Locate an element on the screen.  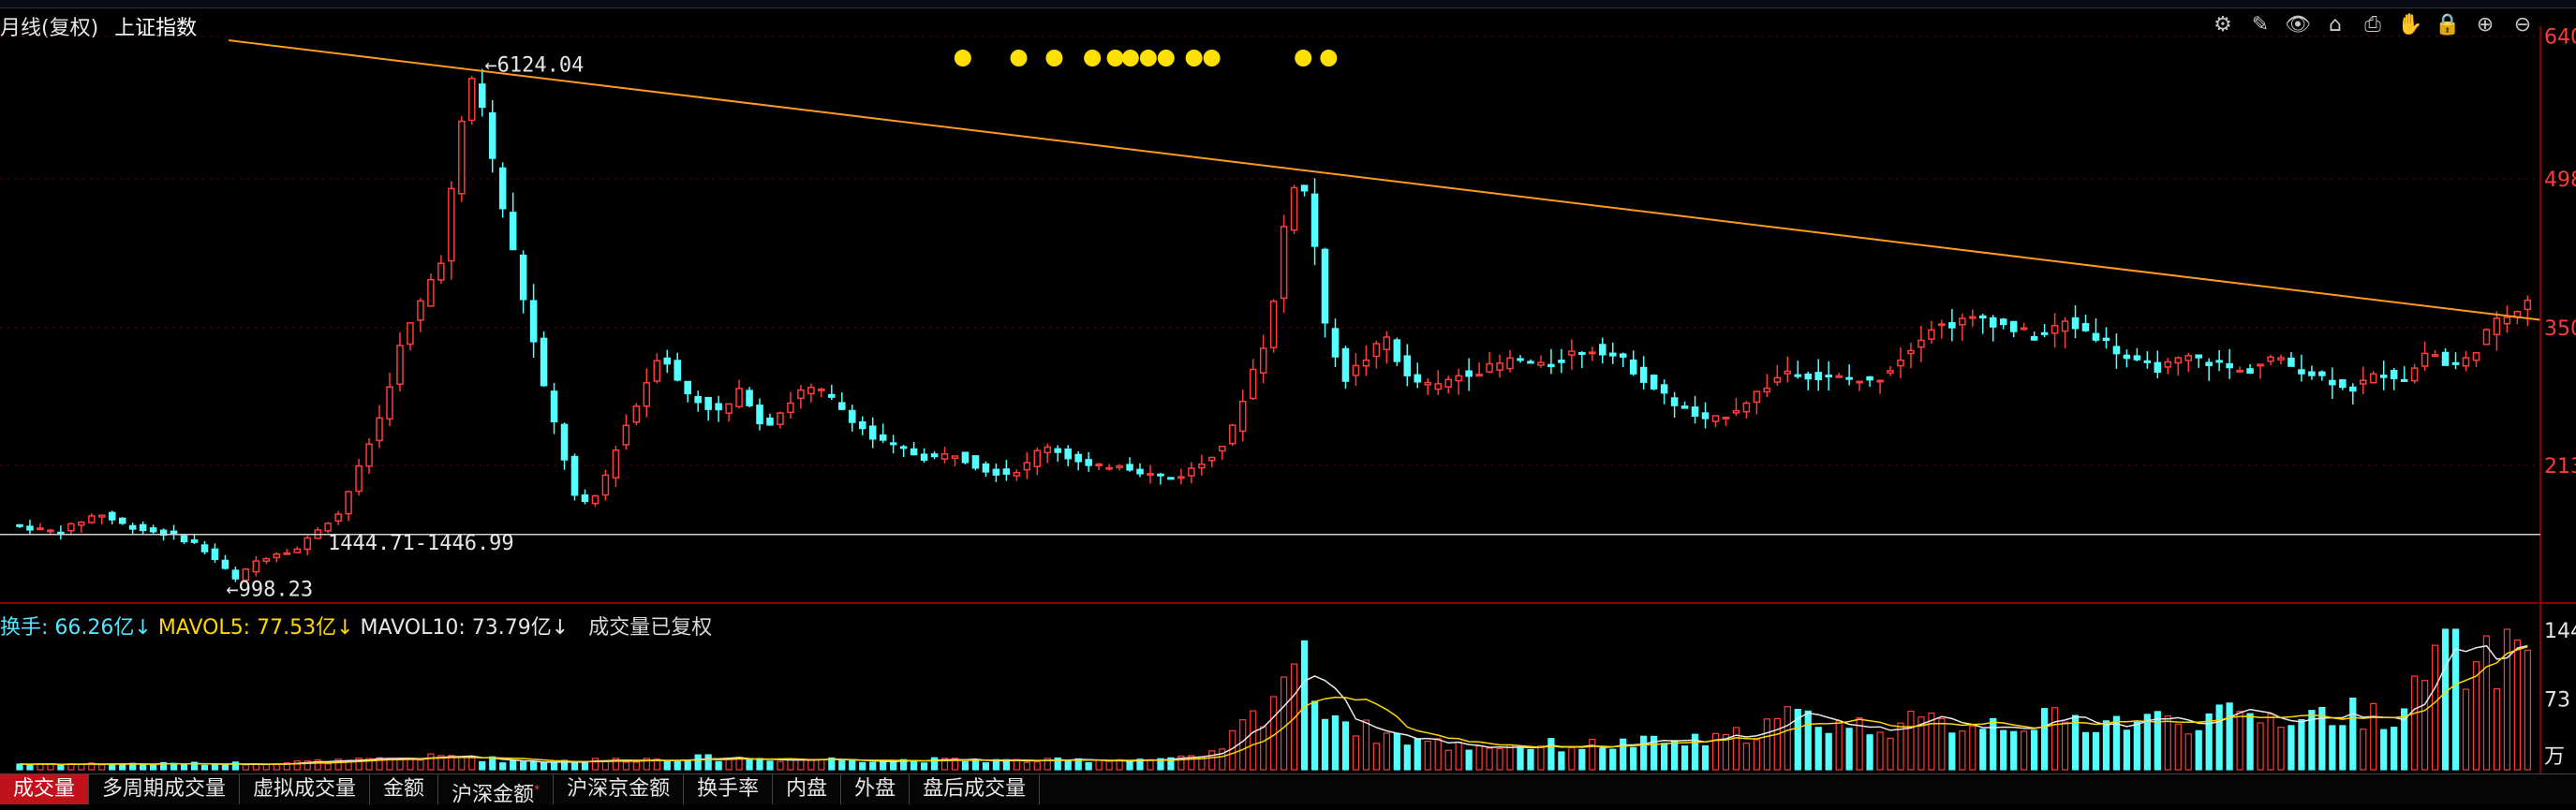
volume-note: 成交量已复权 is located at coordinates (650, 628).